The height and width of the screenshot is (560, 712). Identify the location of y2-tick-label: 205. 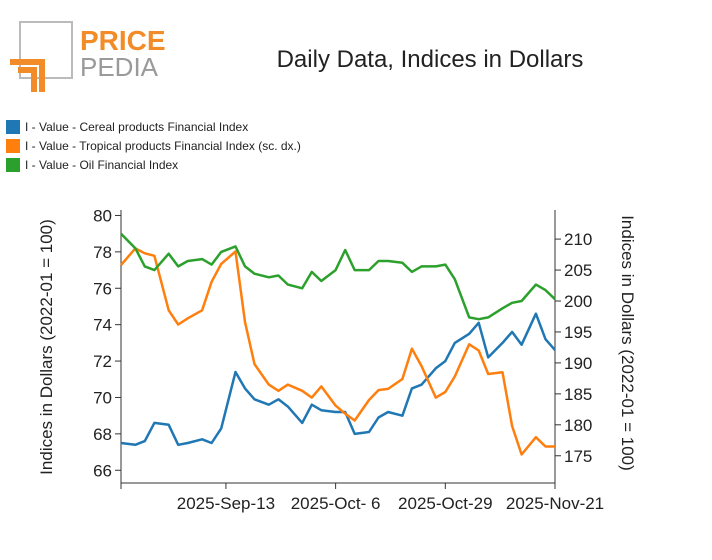
(578, 270).